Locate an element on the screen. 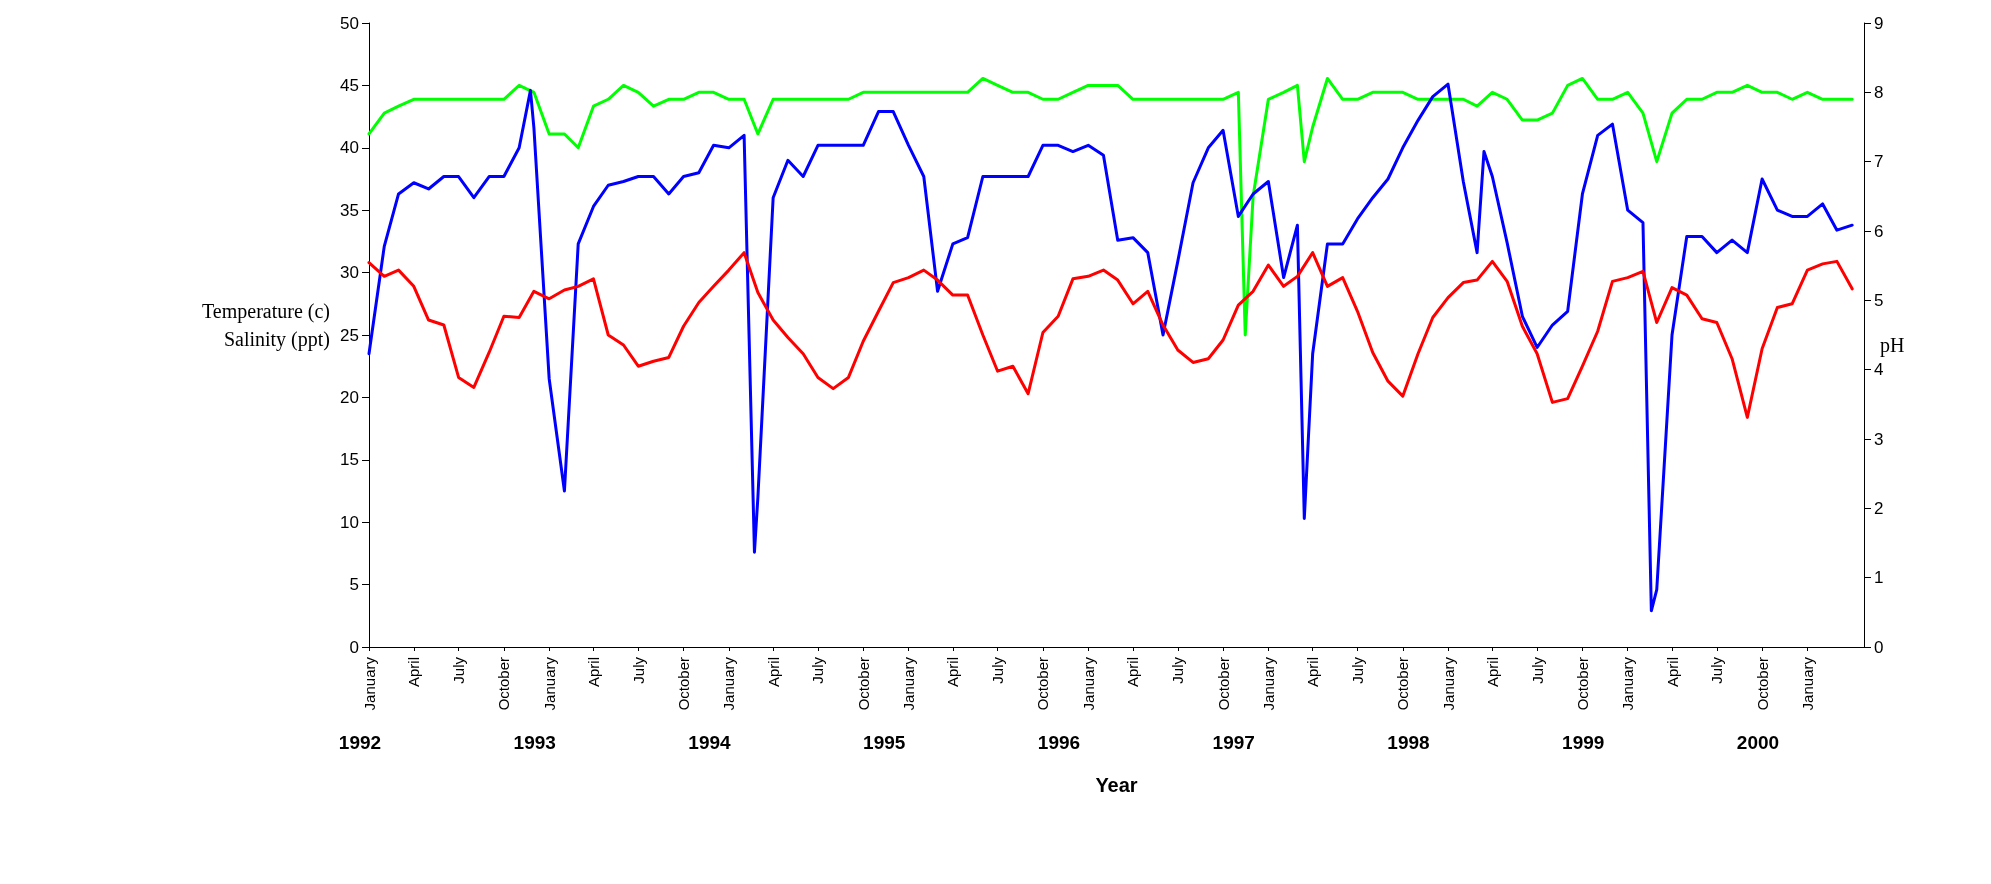 The width and height of the screenshot is (1991, 884). y2-tick-label: 5 is located at coordinates (1879, 300).